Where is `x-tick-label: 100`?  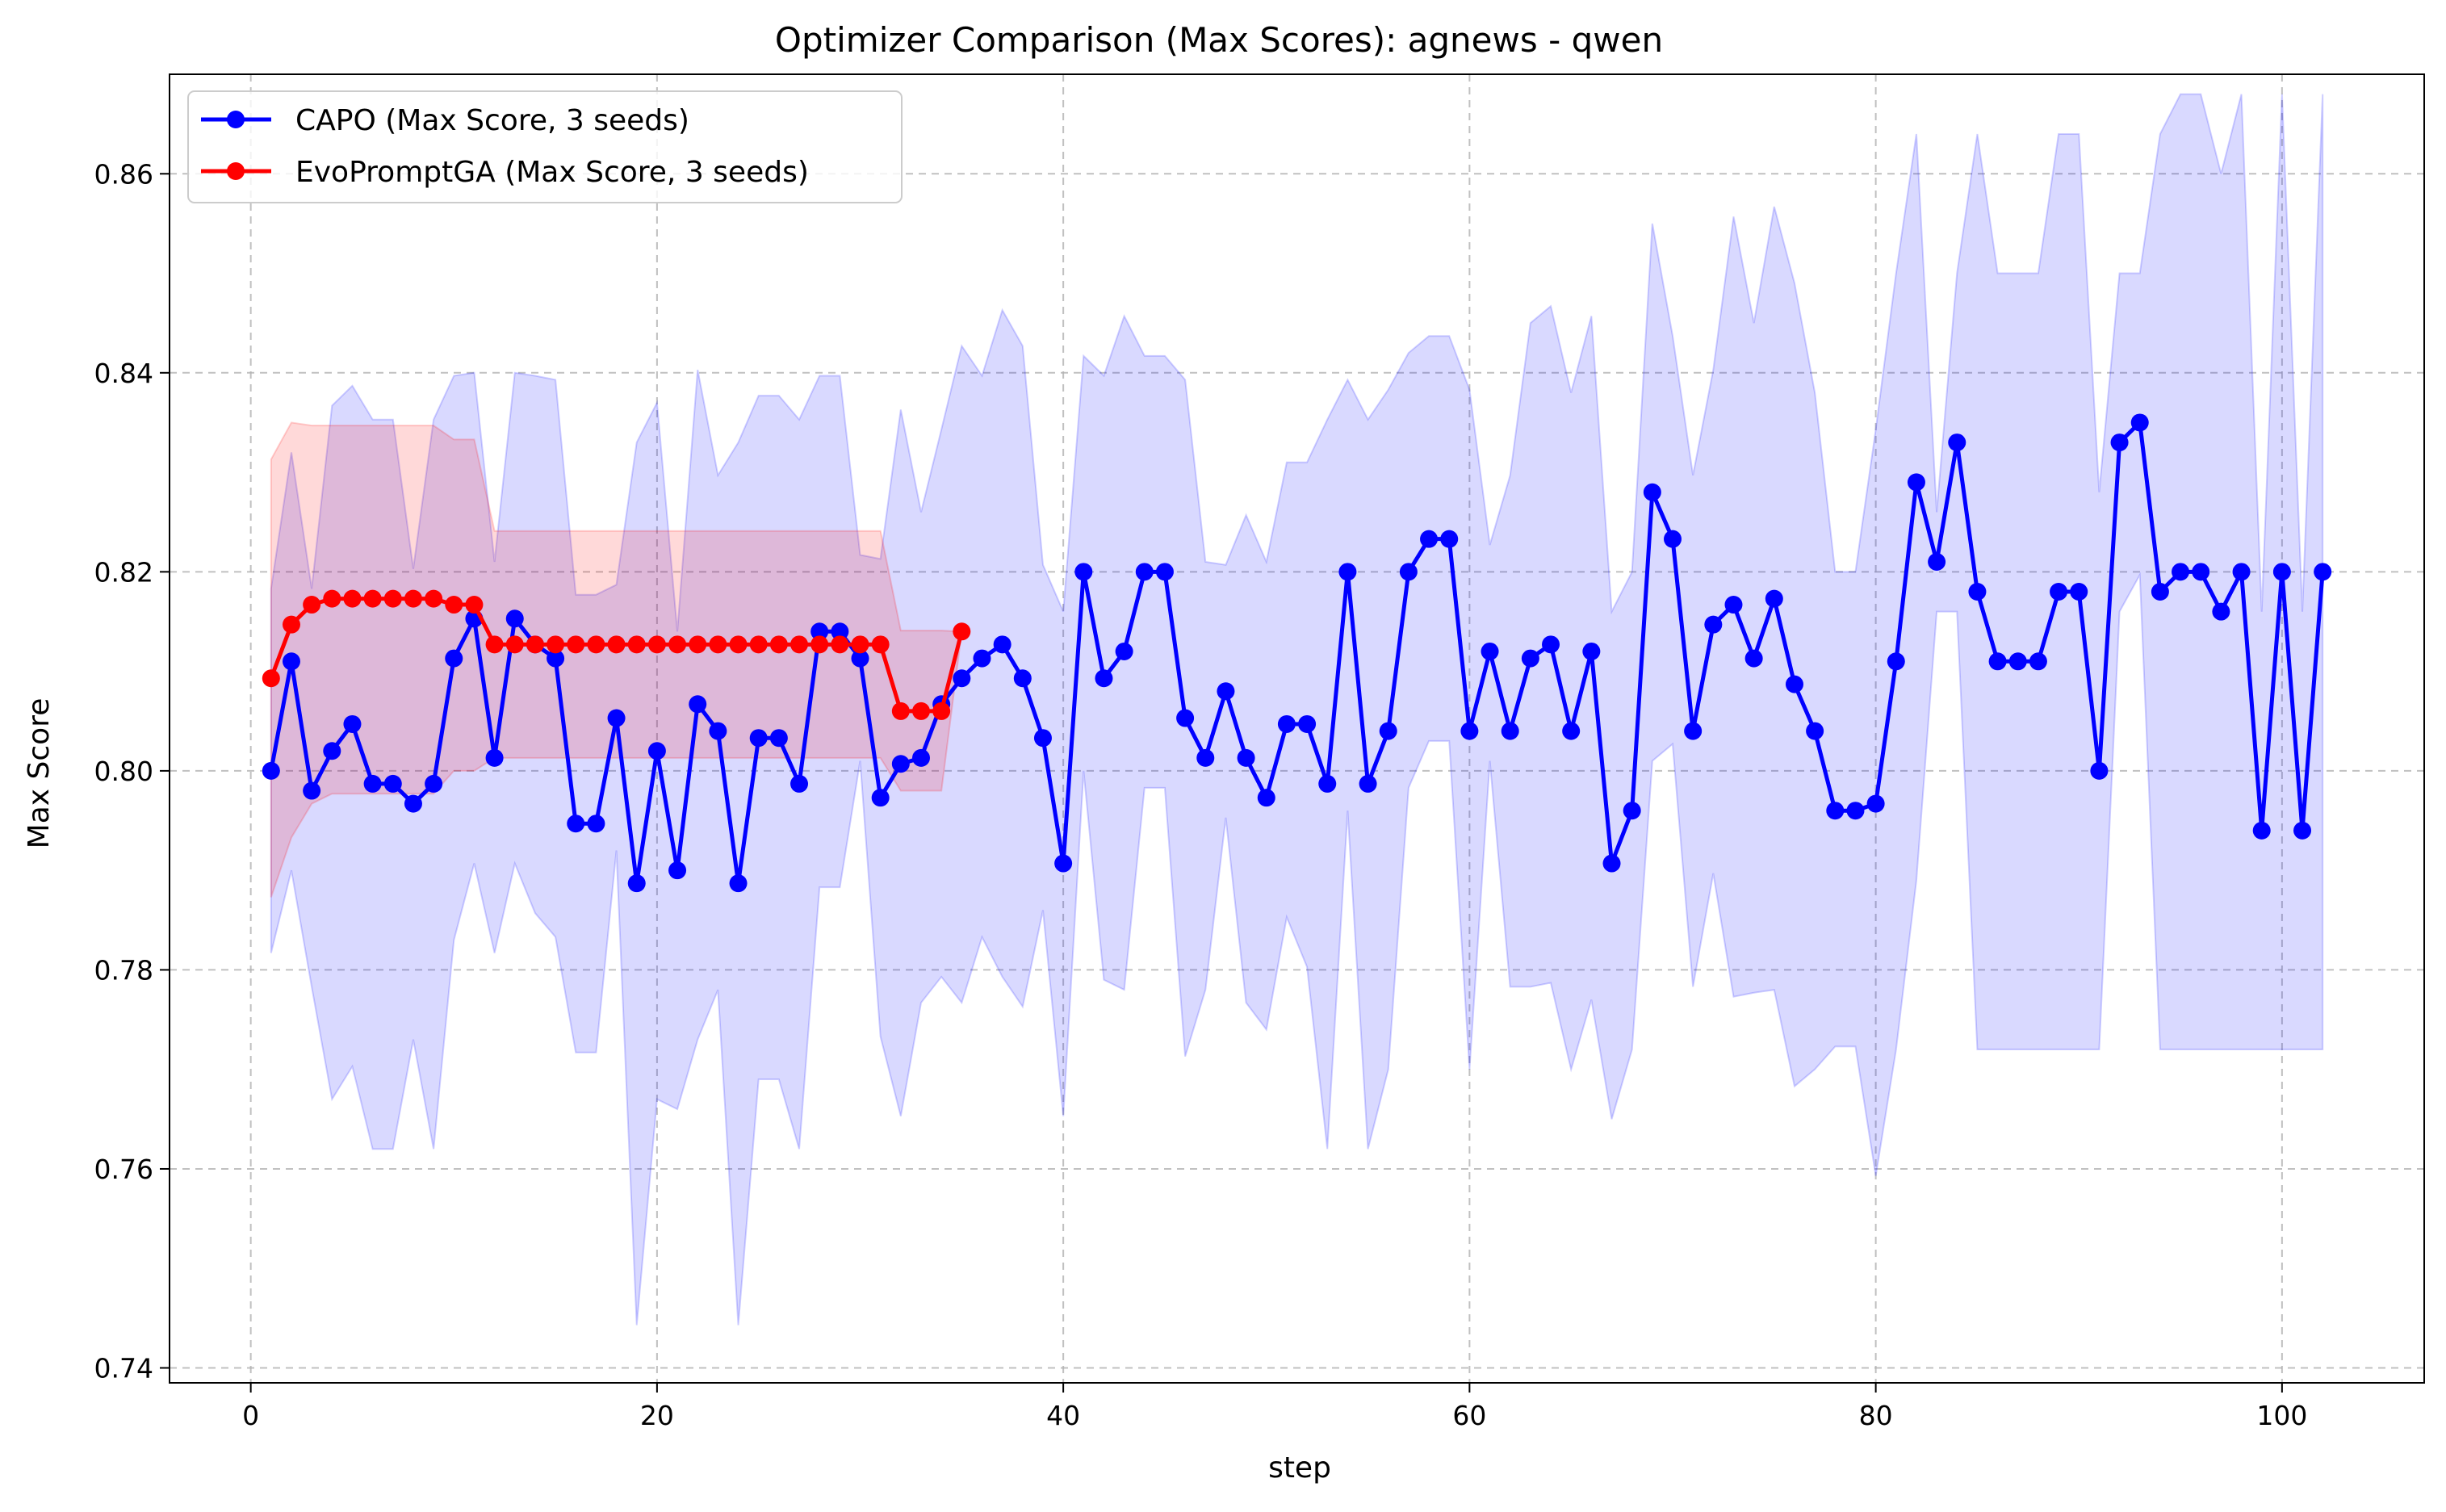
x-tick-label: 100 is located at coordinates (2281, 1415).